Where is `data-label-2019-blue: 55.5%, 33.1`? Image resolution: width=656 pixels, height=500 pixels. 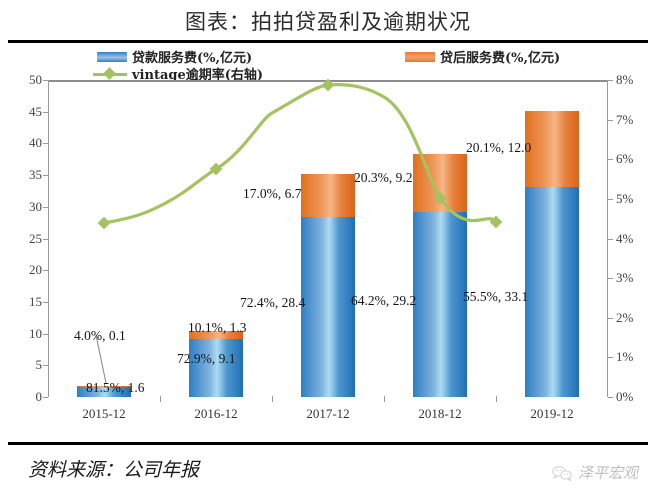 data-label-2019-blue: 55.5%, 33.1 is located at coordinates (496, 296).